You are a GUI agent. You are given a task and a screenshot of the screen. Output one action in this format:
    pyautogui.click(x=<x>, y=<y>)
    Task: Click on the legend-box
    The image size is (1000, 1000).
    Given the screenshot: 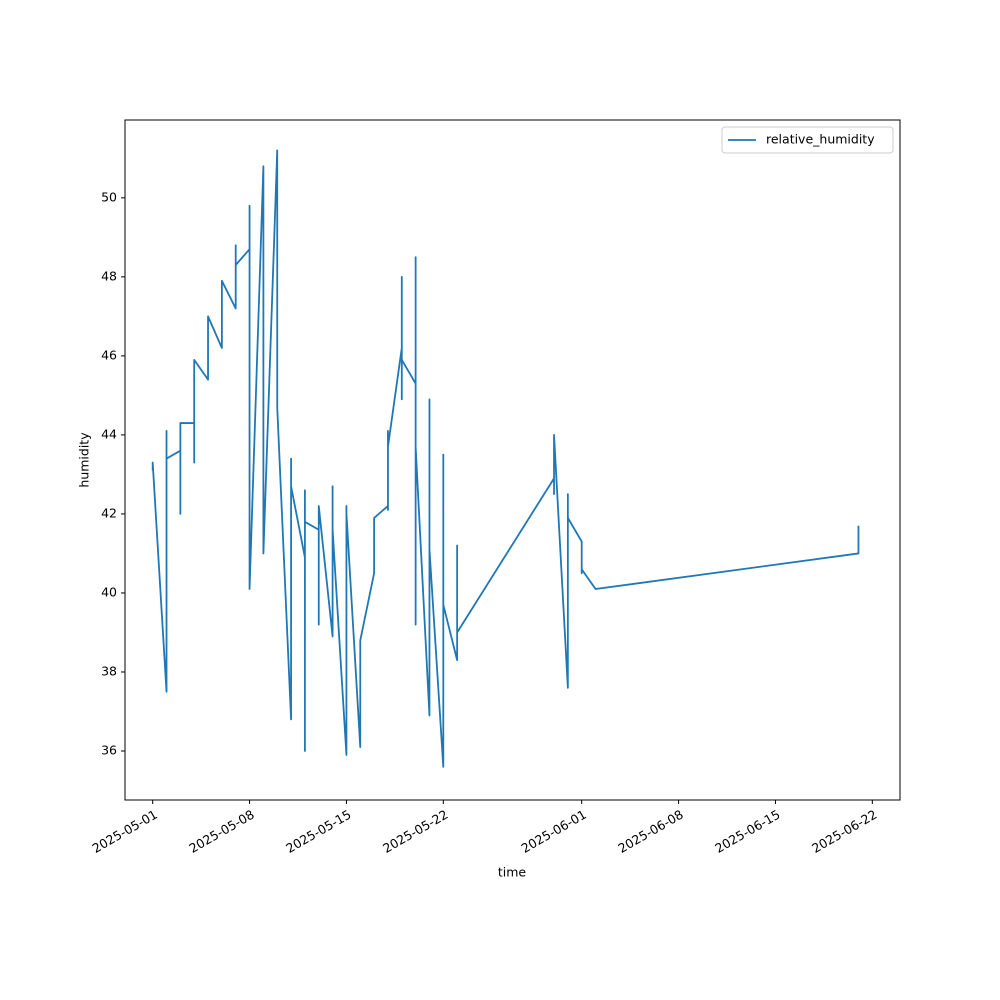 What is the action you would take?
    pyautogui.click(x=807, y=140)
    